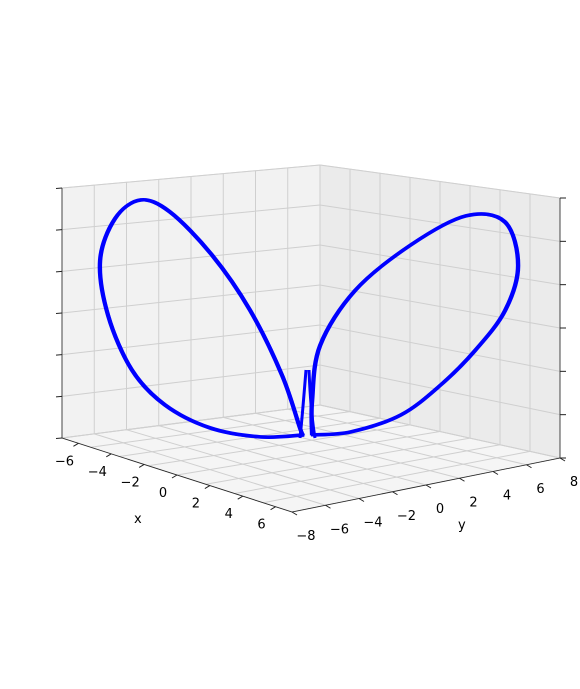 The width and height of the screenshot is (580, 689). I want to click on curve-stem, so click(307, 404).